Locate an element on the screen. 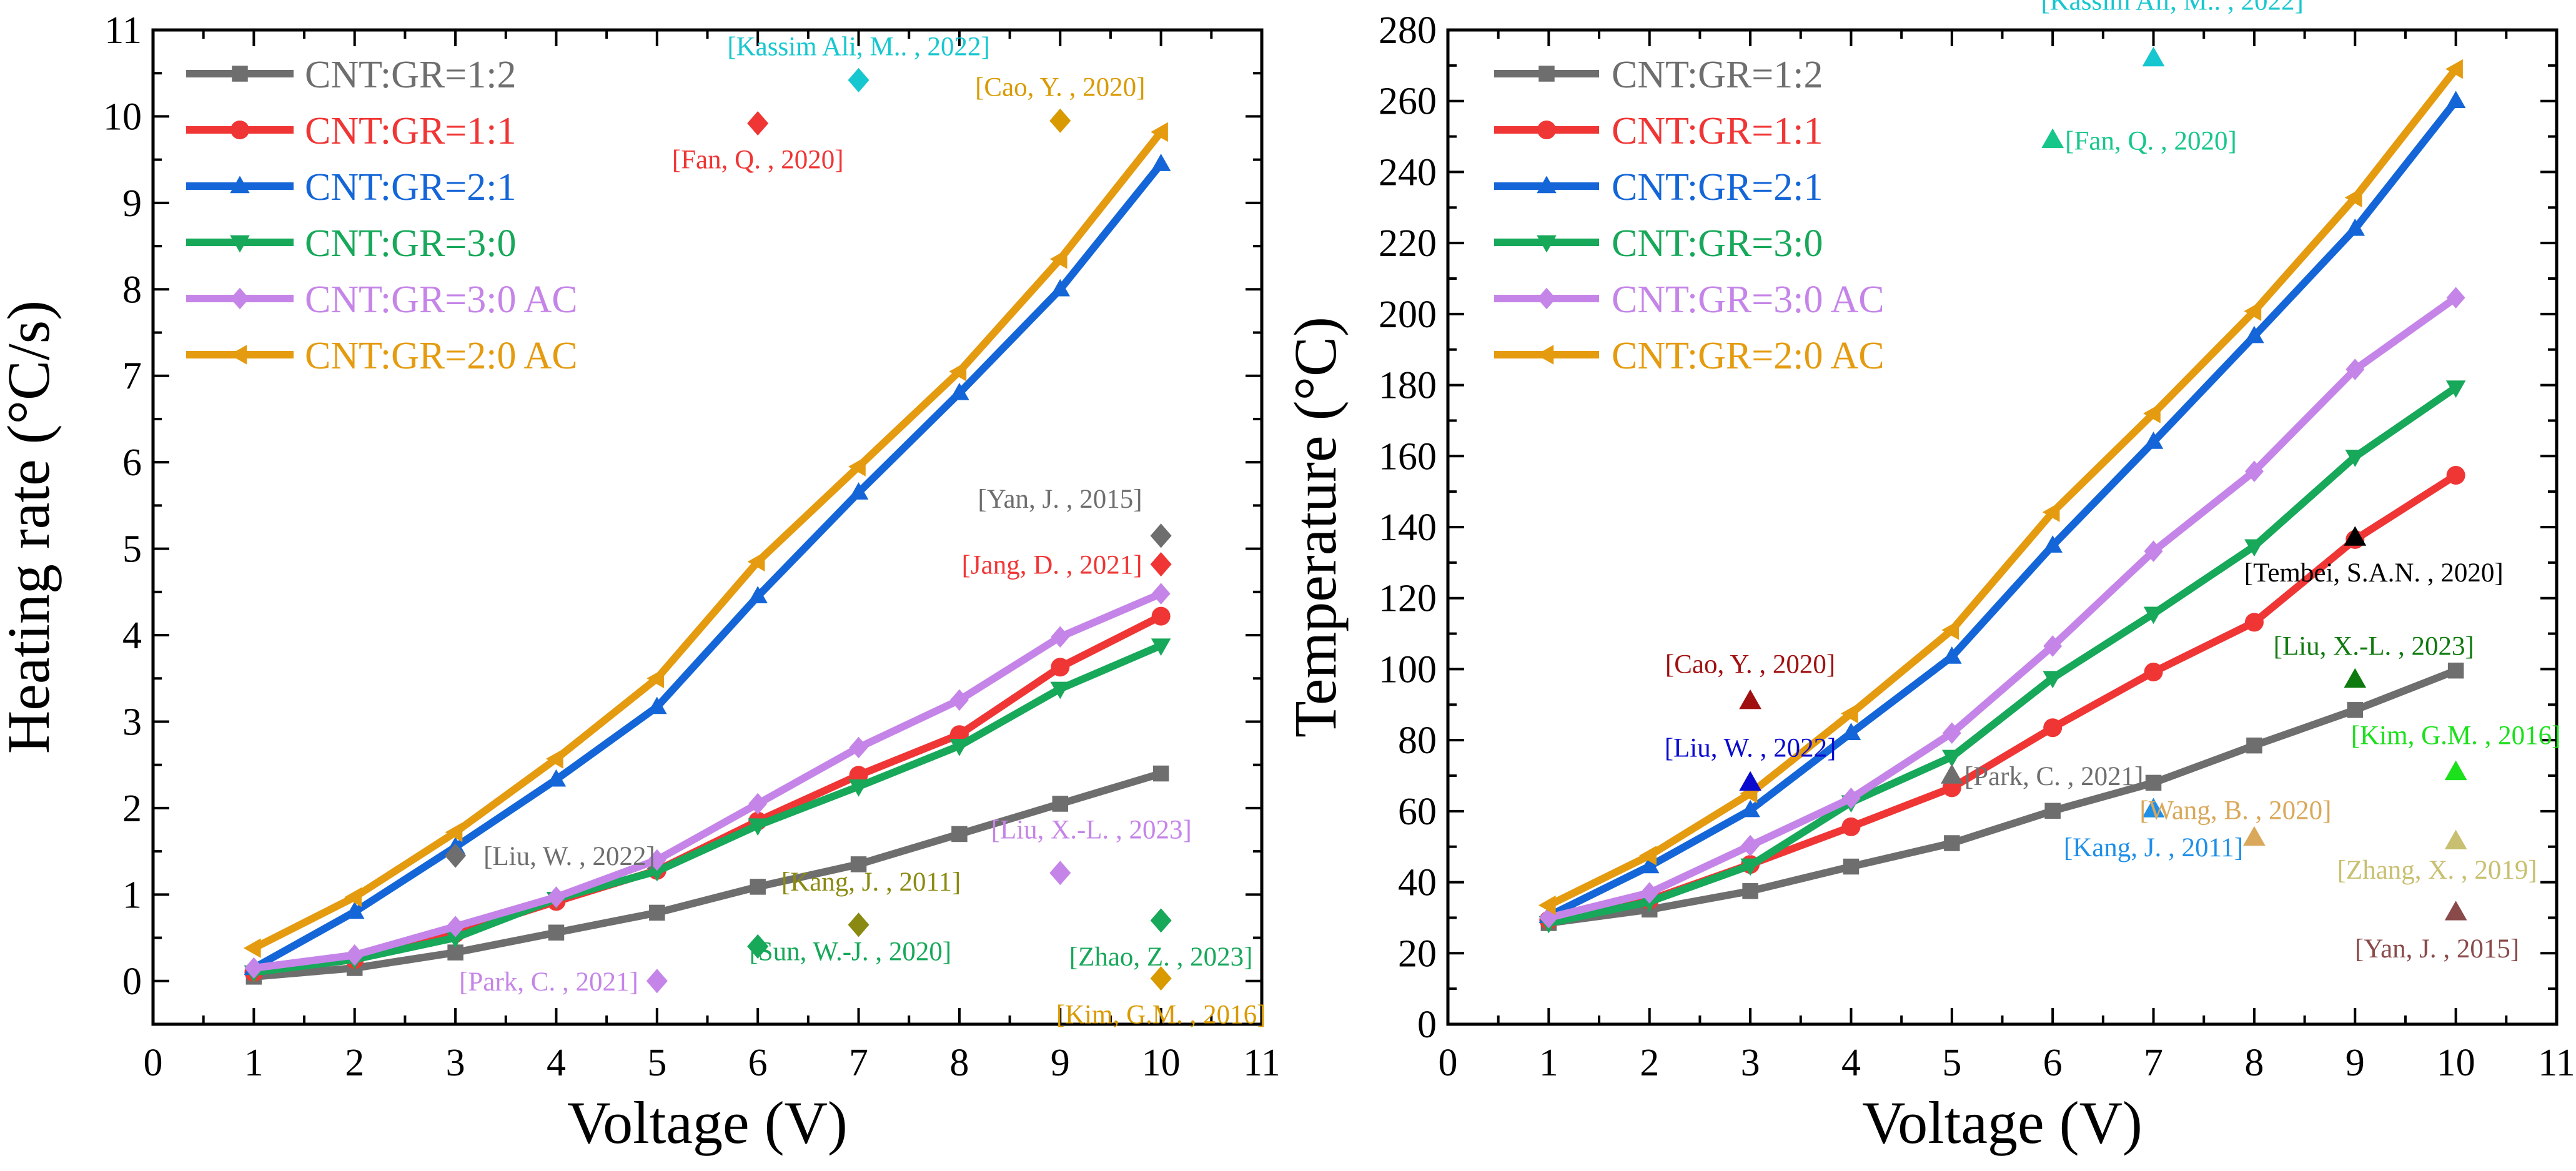 The image size is (2576, 1171). x-axis-title: Voltage (V) is located at coordinates (2002, 1122).